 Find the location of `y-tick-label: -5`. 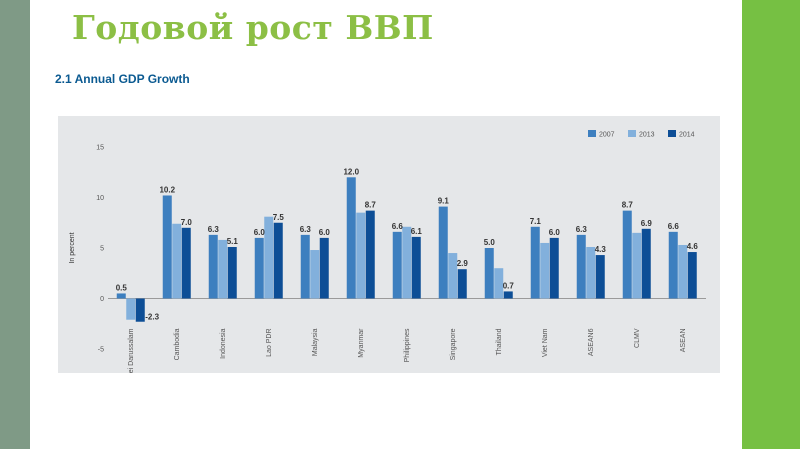

y-tick-label: -5 is located at coordinates (101, 350).